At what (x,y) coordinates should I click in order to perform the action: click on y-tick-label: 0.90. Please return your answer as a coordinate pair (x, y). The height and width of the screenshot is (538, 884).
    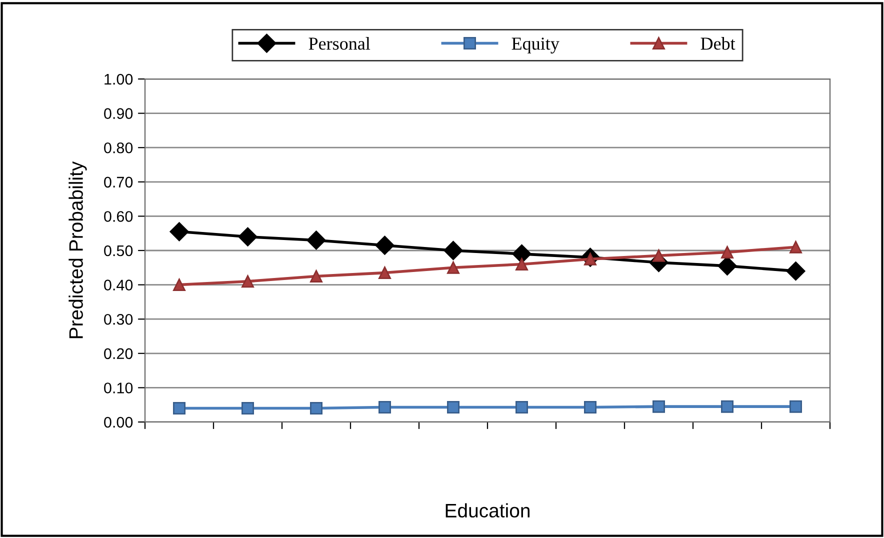
    Looking at the image, I should click on (118, 113).